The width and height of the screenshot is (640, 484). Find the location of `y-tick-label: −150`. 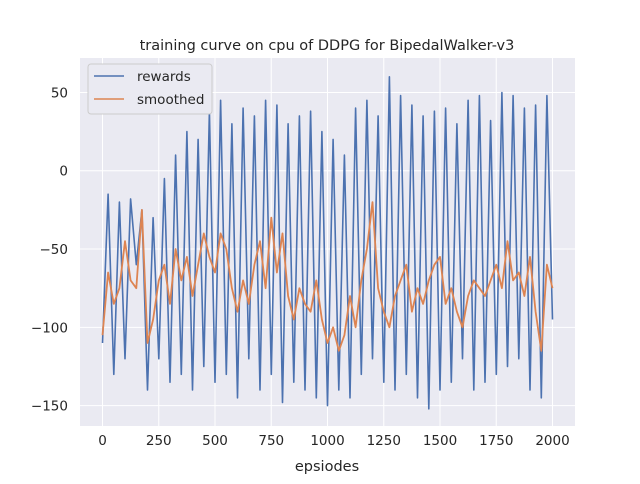

y-tick-label: −150 is located at coordinates (49, 407).